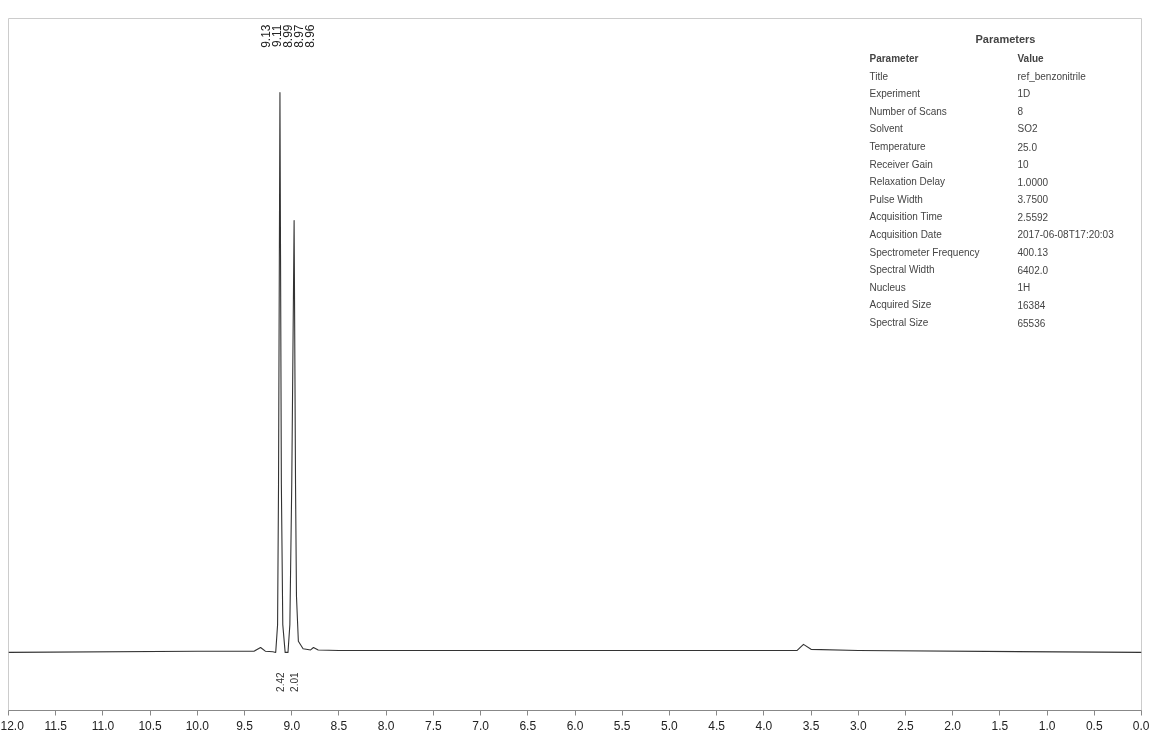  I want to click on x-tick-label: 0.0, so click(1140, 725).